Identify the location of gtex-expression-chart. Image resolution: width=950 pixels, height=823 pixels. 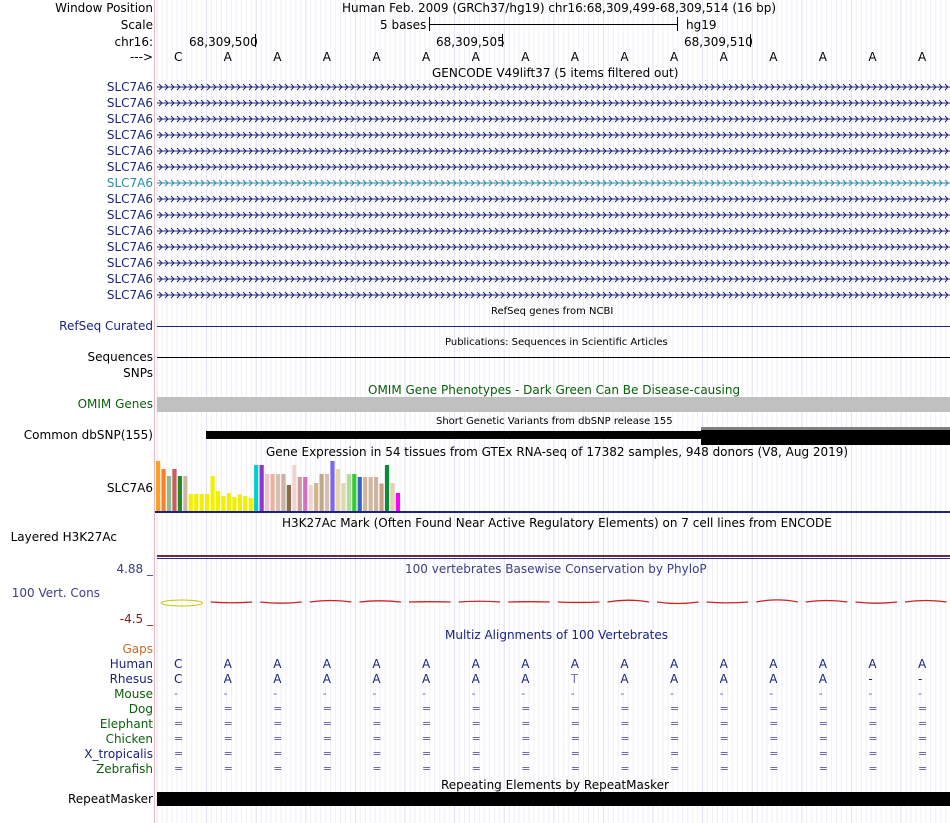
(552, 487).